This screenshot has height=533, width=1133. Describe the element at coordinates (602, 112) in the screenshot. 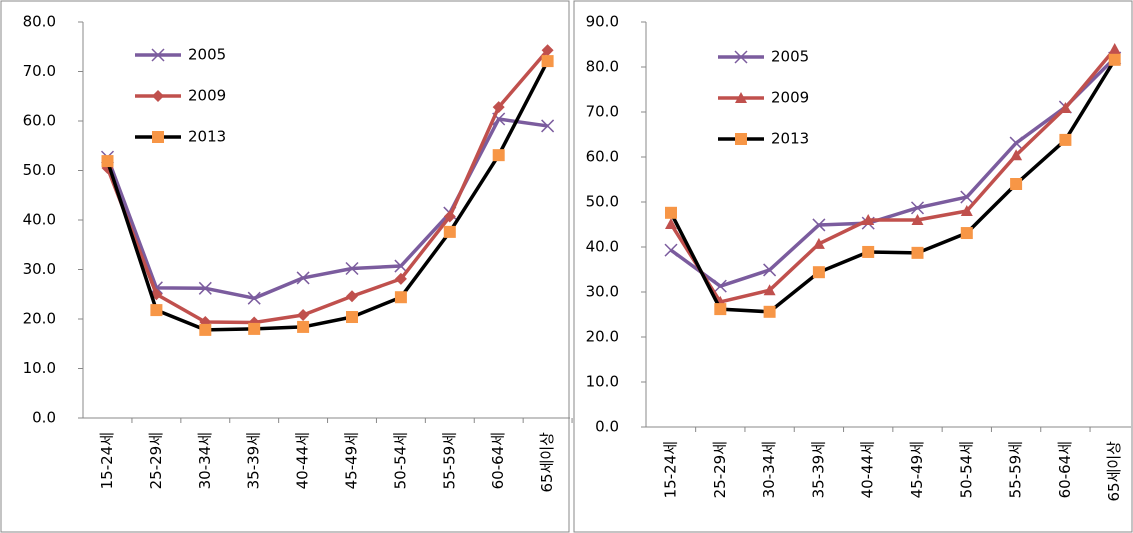

I see `y-tick-label: 70.0` at that location.